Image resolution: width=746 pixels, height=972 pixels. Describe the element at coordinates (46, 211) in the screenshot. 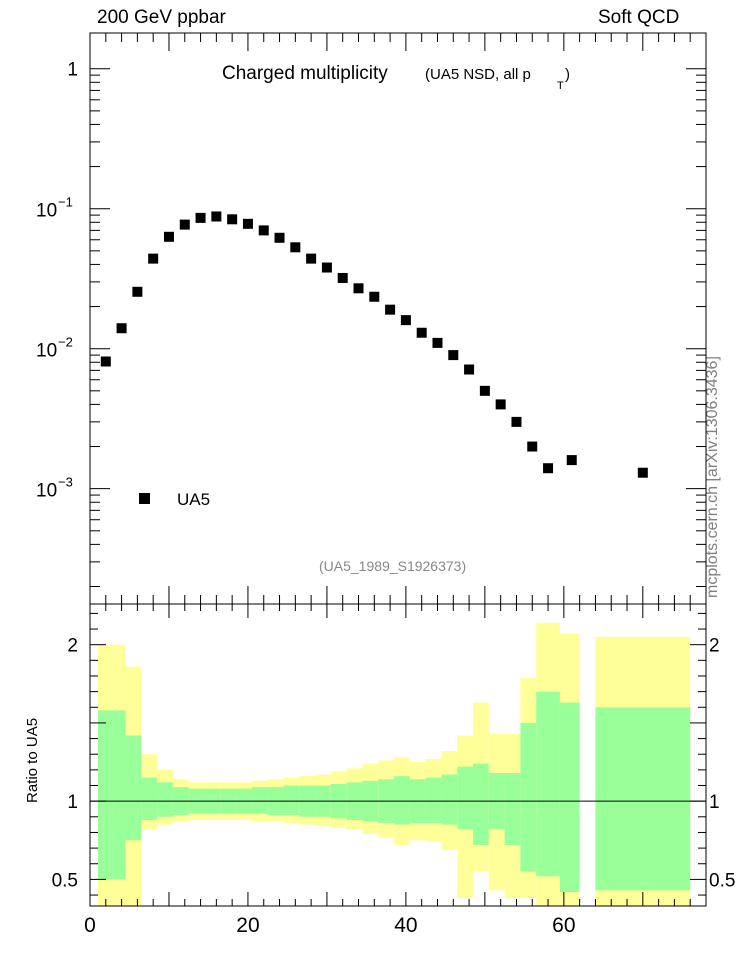

I see `y-tick-label-base-1: 10` at that location.